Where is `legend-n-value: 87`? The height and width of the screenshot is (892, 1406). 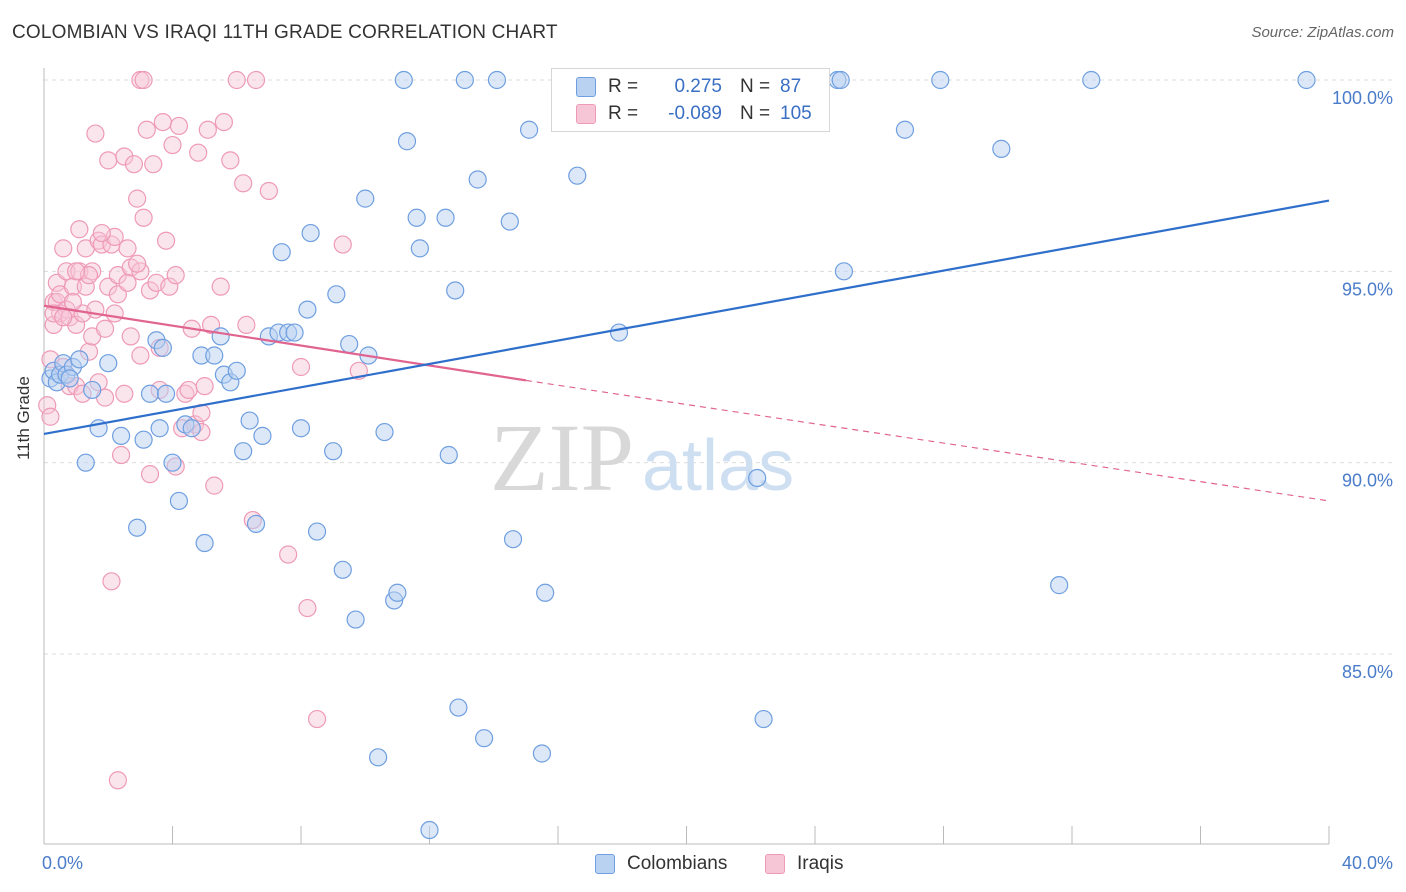 legend-n-value: 87 is located at coordinates (791, 86).